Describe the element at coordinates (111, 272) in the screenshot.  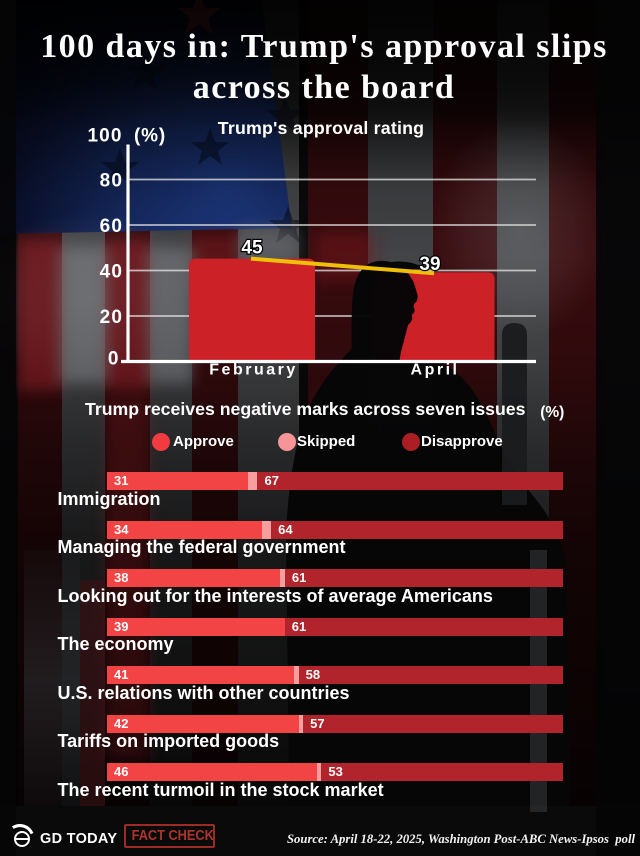
I see `svg-text: 40` at that location.